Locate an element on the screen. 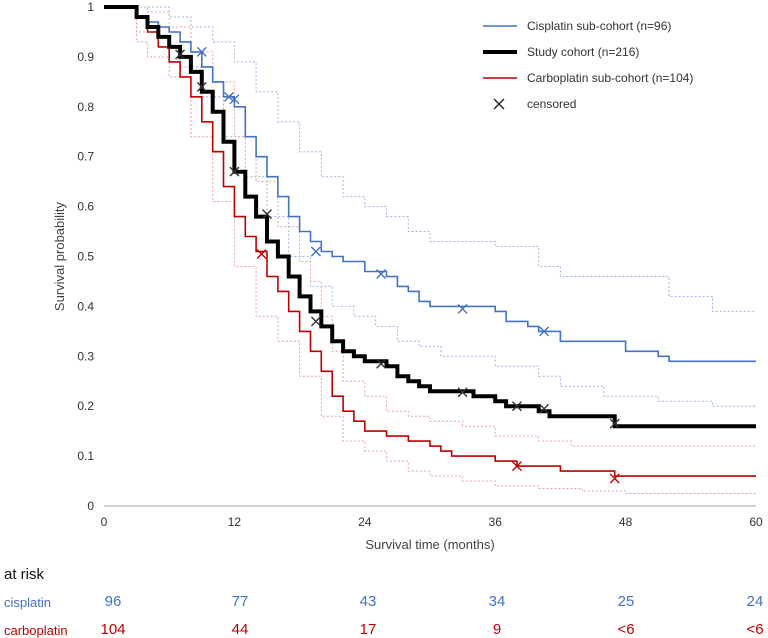  y-tick-label: 0 is located at coordinates (90, 506).